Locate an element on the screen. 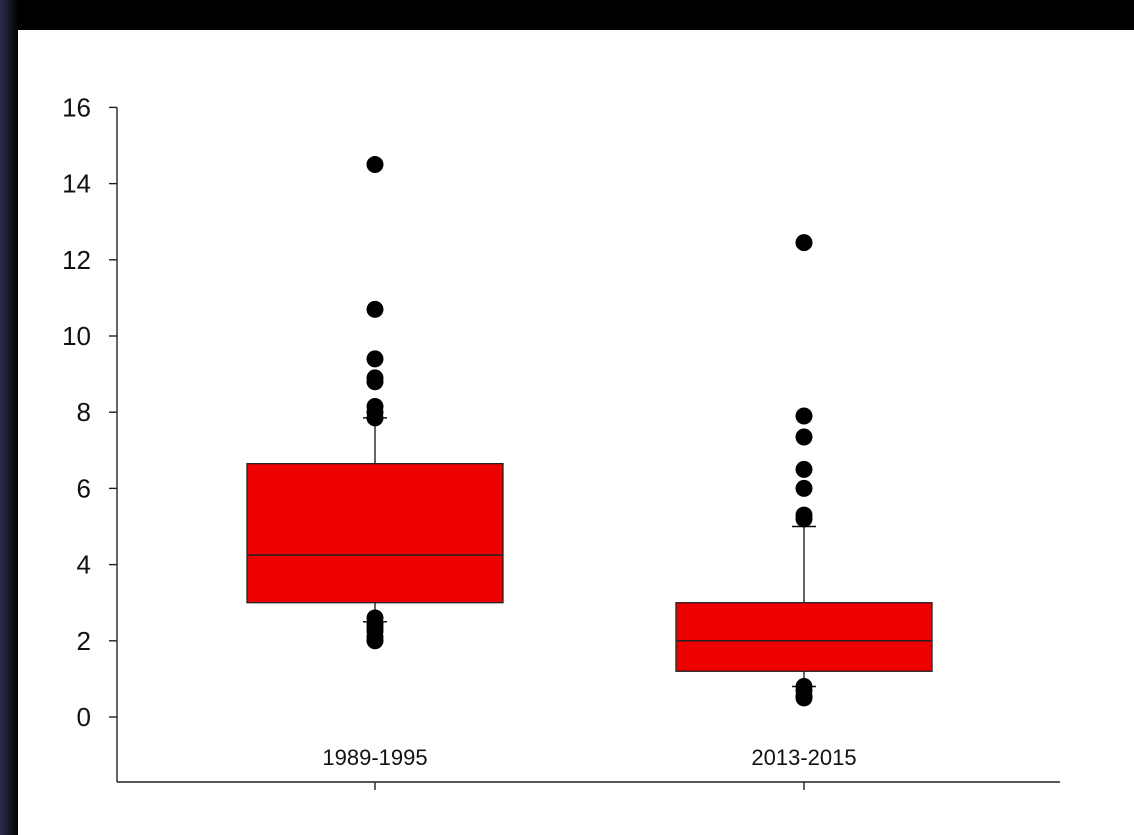  box-group-1989-1995 is located at coordinates (375, 403).